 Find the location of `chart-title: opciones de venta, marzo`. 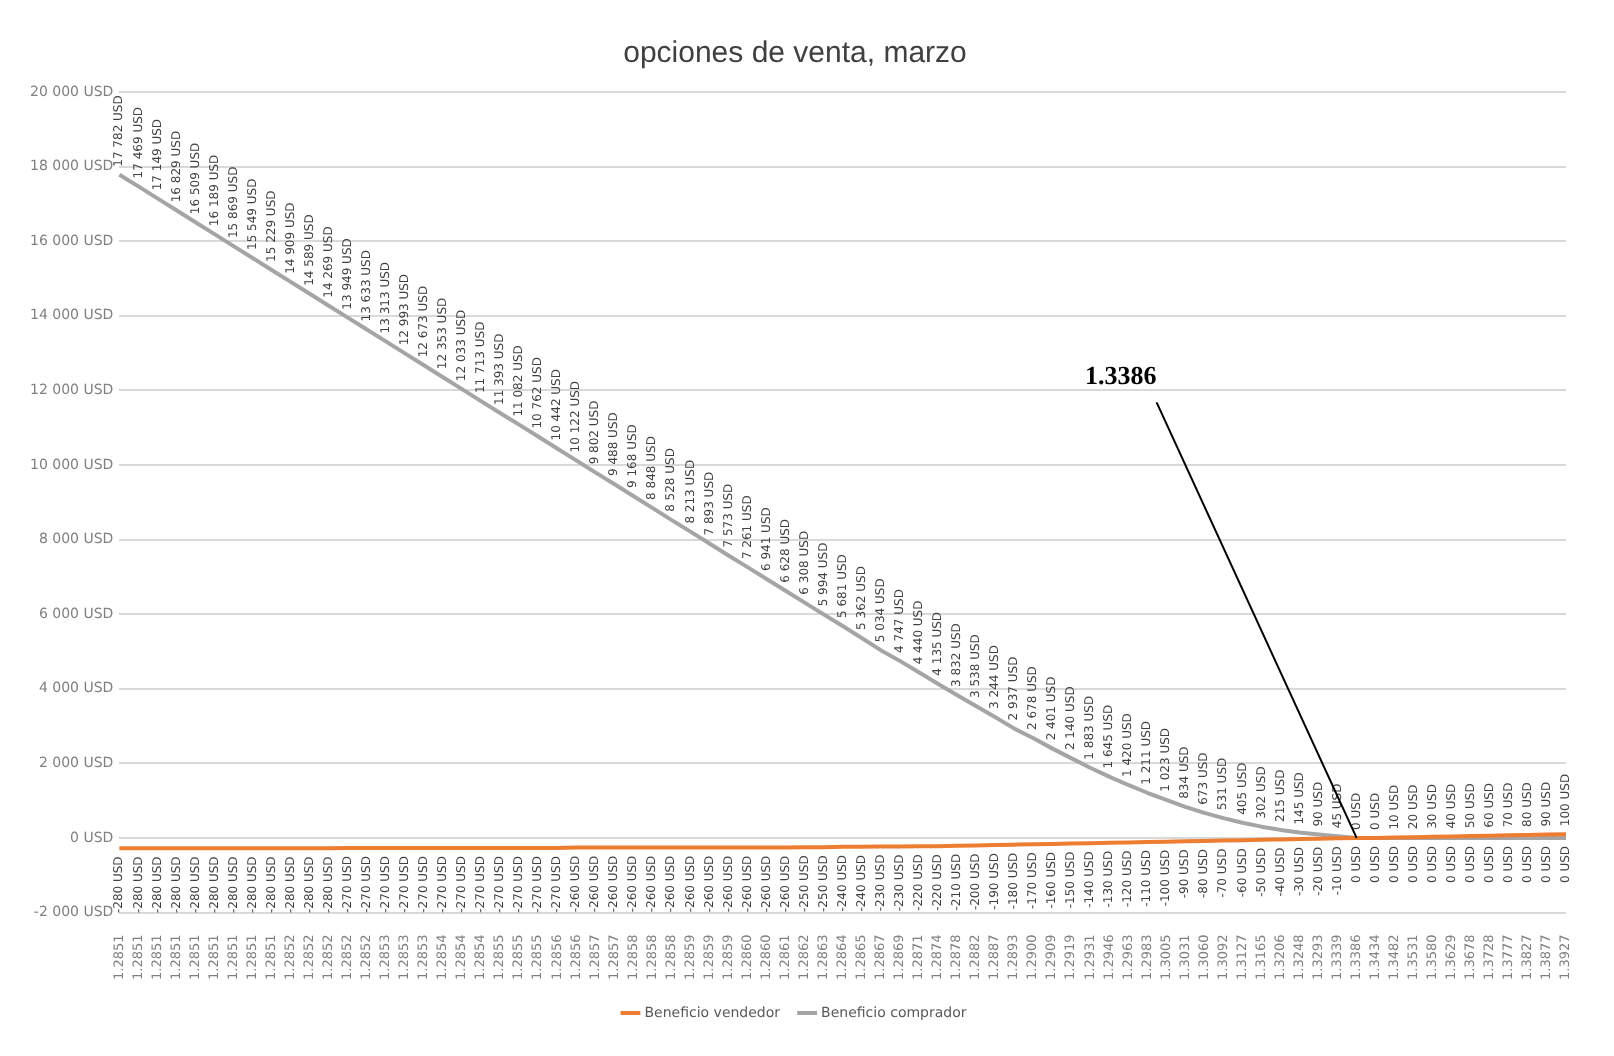

chart-title: opciones de venta, marzo is located at coordinates (795, 53).